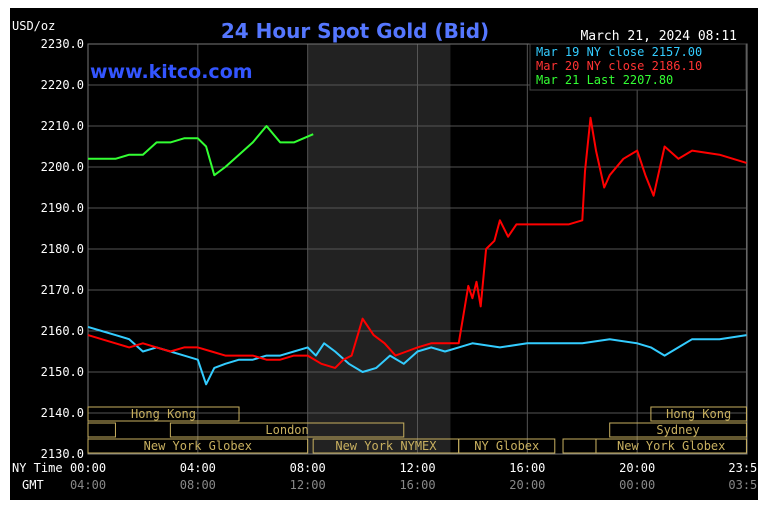 The image size is (768, 510). What do you see at coordinates (62, 290) in the screenshot?
I see `y-tick-label: 2170.0` at bounding box center [62, 290].